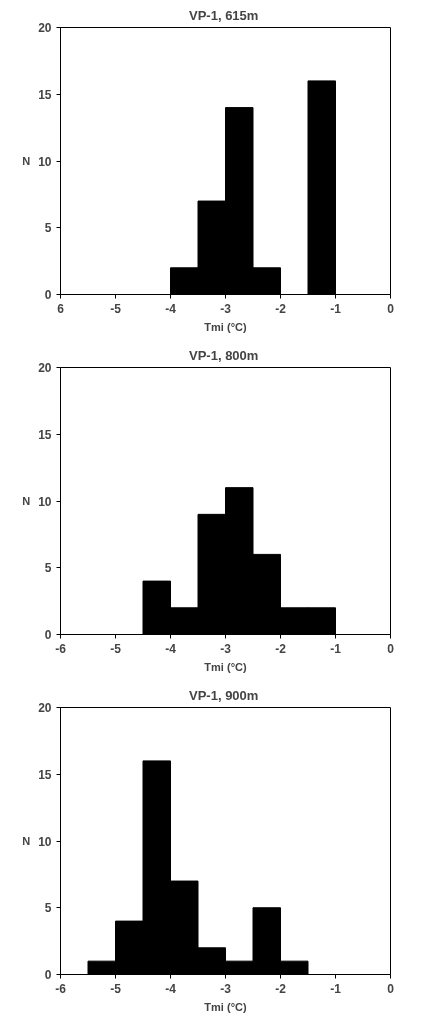 The width and height of the screenshot is (422, 1036). What do you see at coordinates (61, 308) in the screenshot?
I see `x-tick-label: 6` at bounding box center [61, 308].